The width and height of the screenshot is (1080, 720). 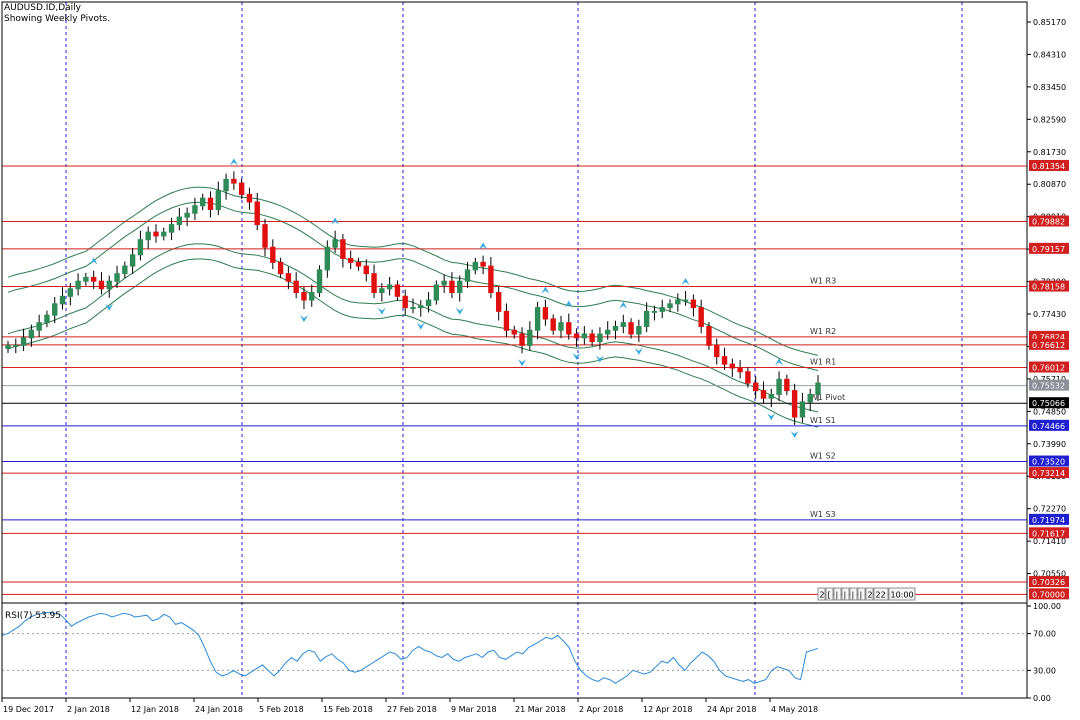 I want to click on mini-toolbar: 2[| | | | 2 22 10:00, so click(x=866, y=594).